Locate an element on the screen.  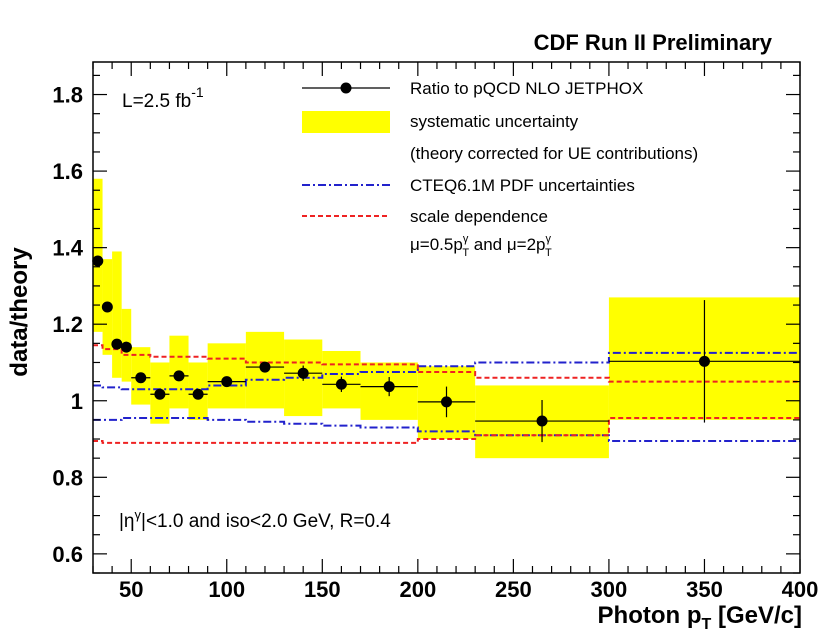
legend-marker-dot is located at coordinates (346, 88).